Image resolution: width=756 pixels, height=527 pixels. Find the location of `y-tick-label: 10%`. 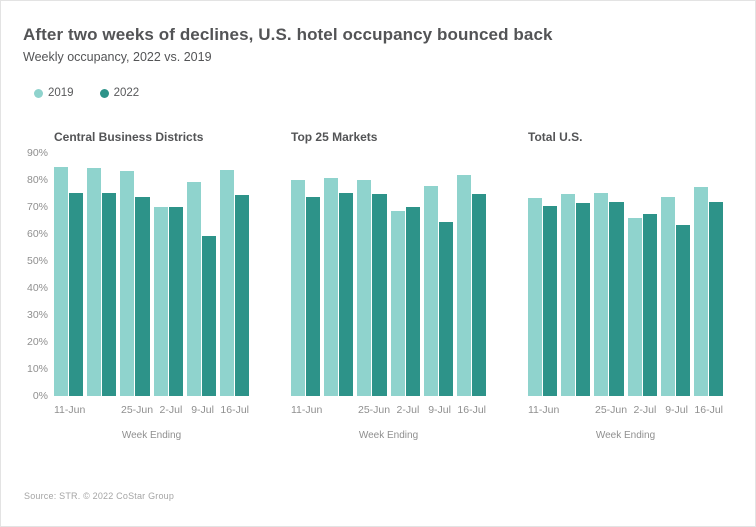

y-tick-label: 10% is located at coordinates (37, 369).